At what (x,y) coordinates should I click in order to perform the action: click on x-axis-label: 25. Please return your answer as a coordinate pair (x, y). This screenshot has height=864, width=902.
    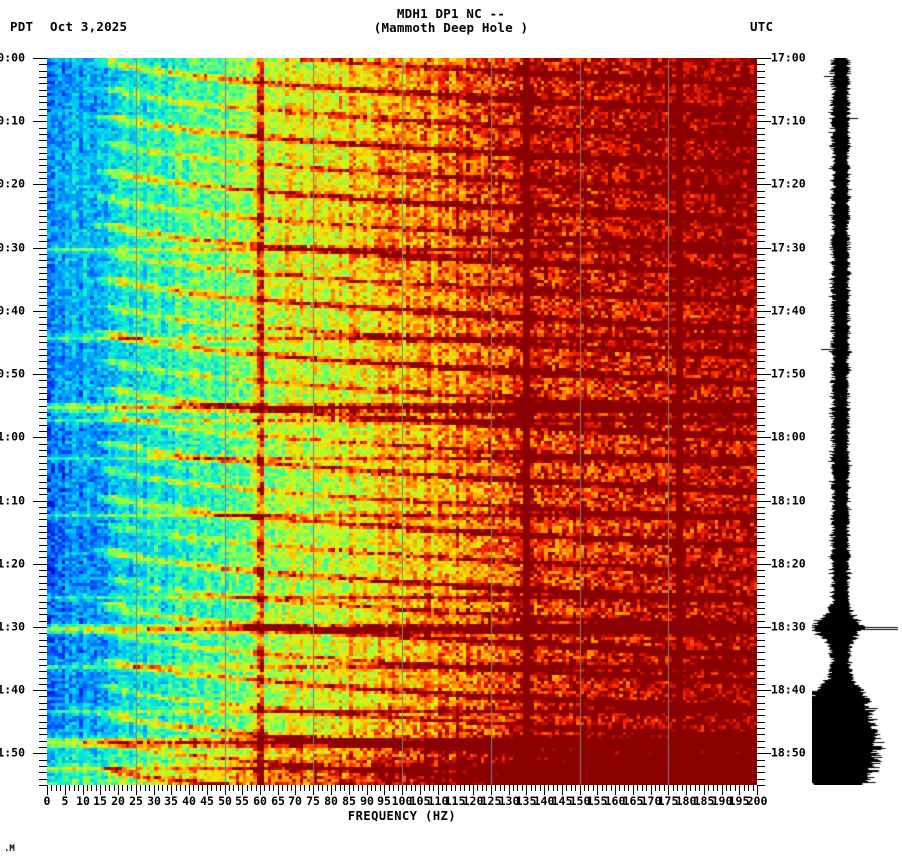
    Looking at the image, I should click on (136, 801).